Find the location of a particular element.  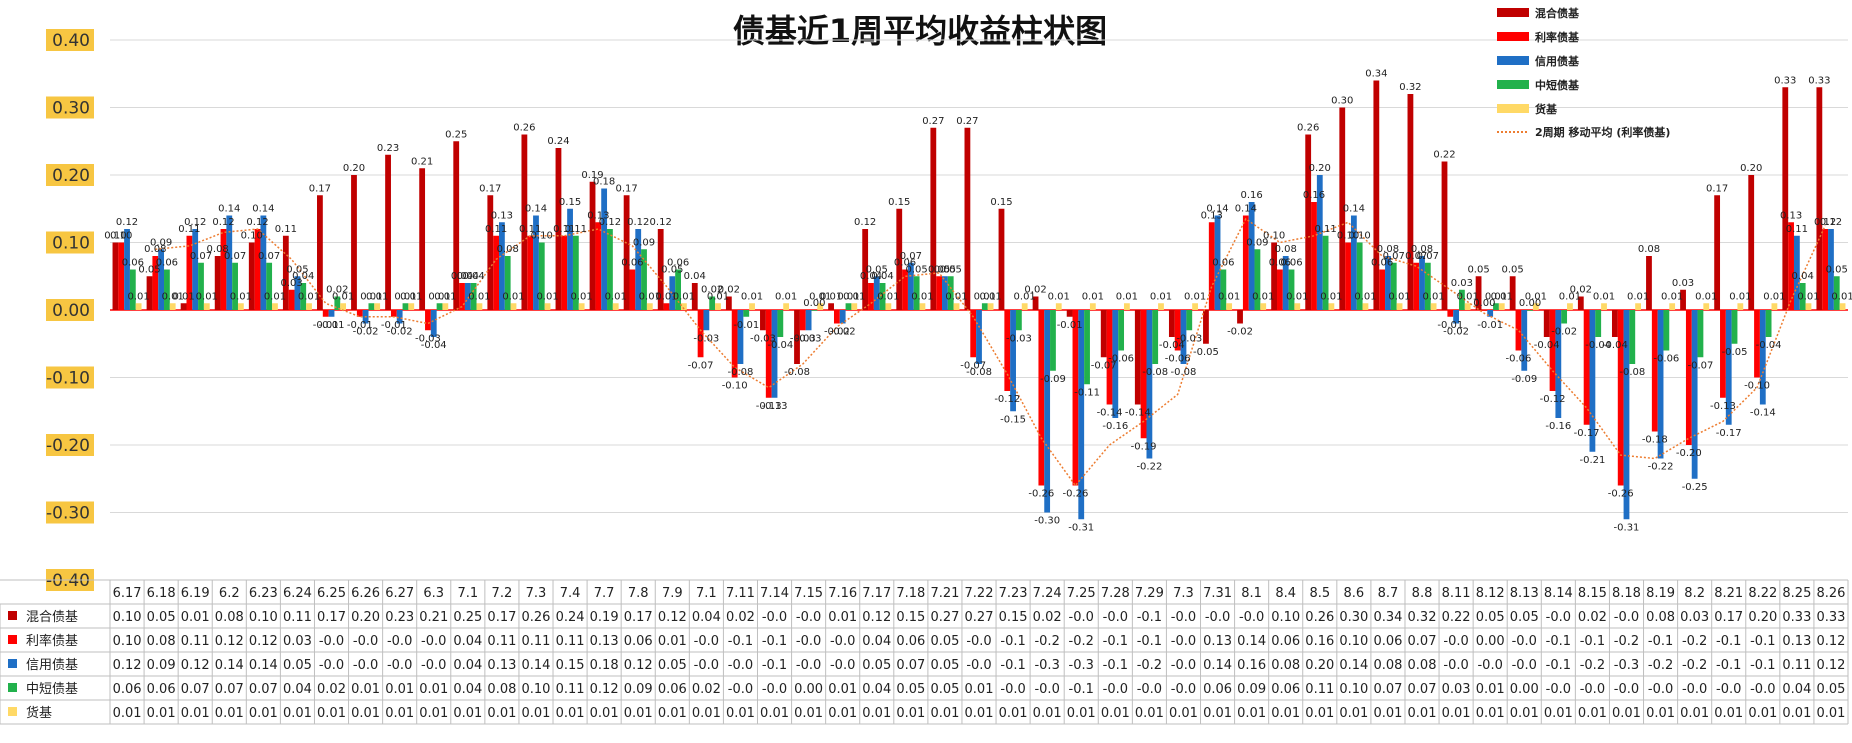

data-label: 0.12 is located at coordinates (195, 222).